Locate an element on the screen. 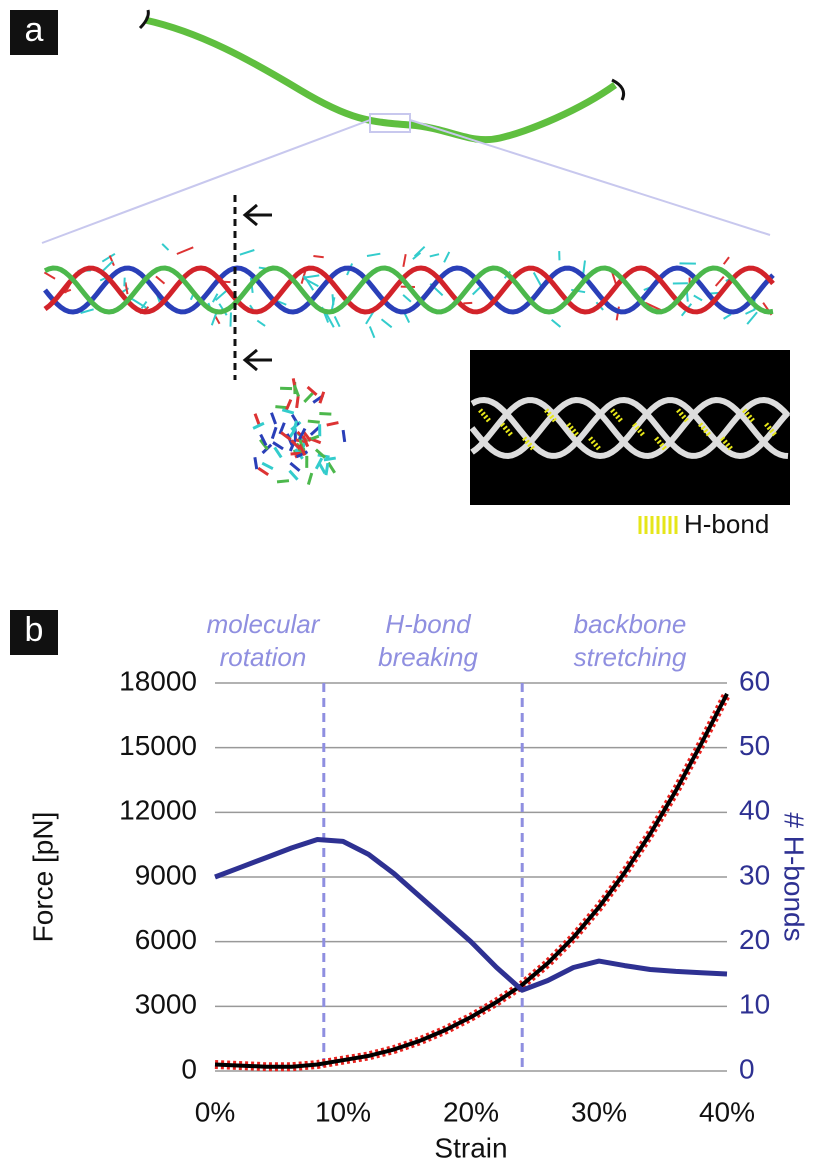  hbond-line is located at coordinates (471, 915).